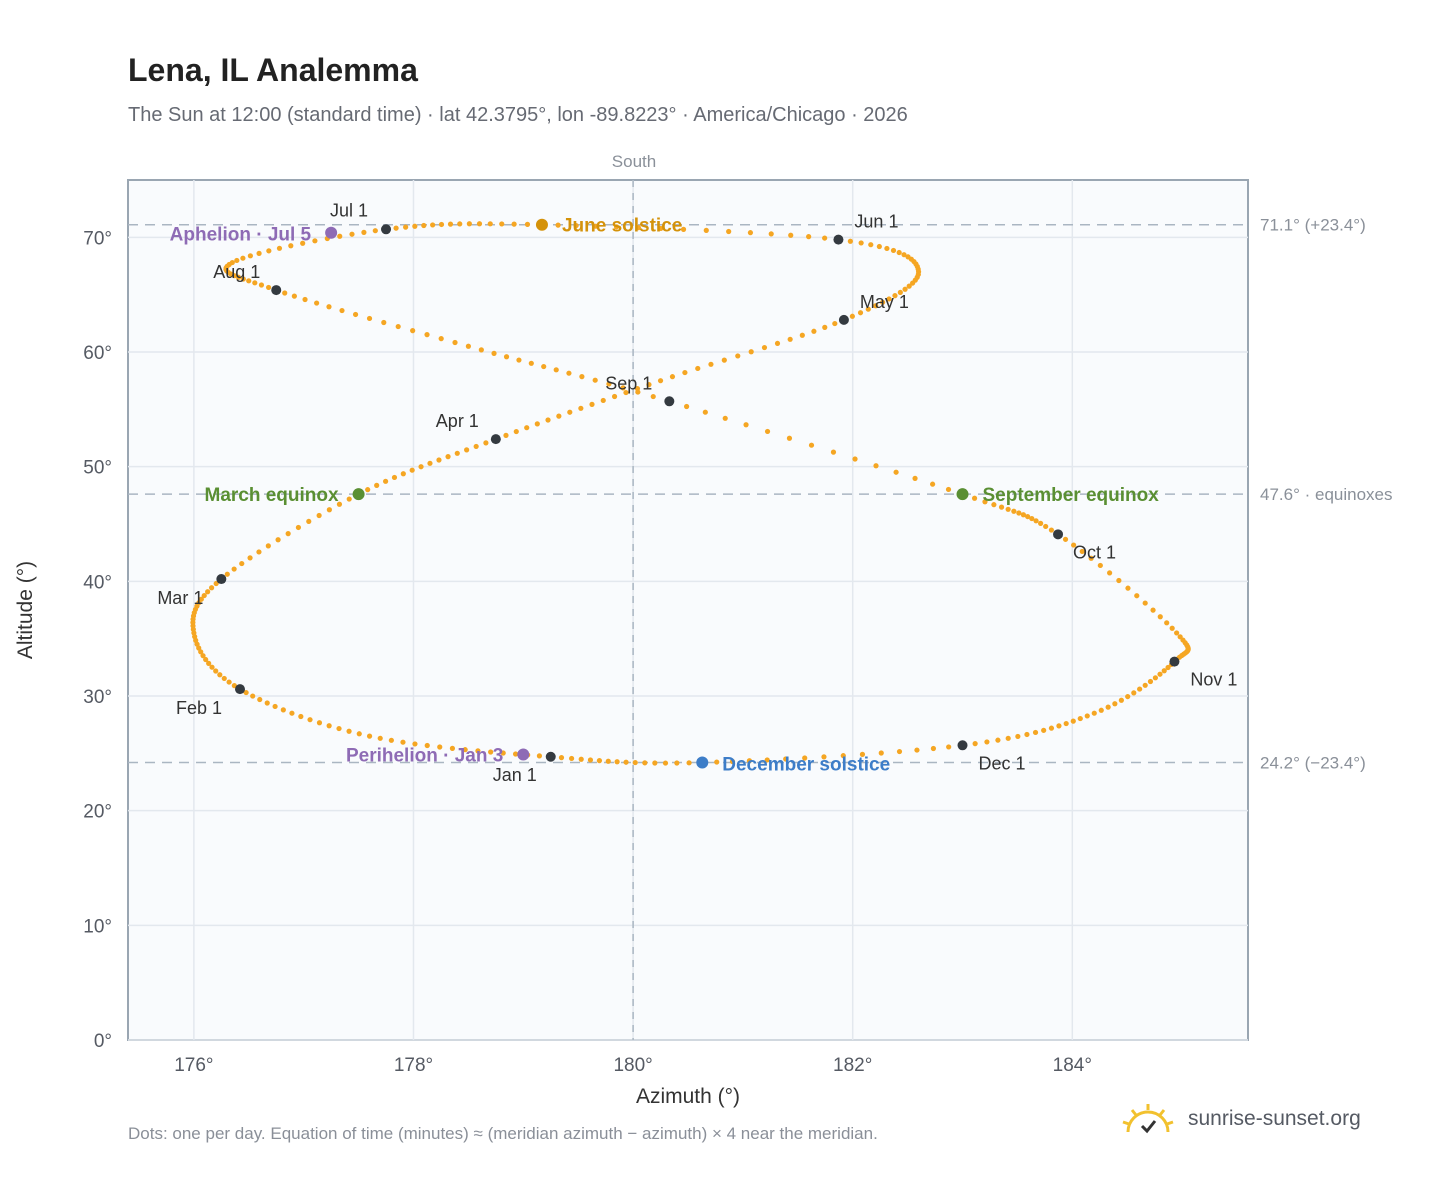 The width and height of the screenshot is (1448, 1188). Describe the element at coordinates (702, 762) in the screenshot. I see `event-marker` at that location.